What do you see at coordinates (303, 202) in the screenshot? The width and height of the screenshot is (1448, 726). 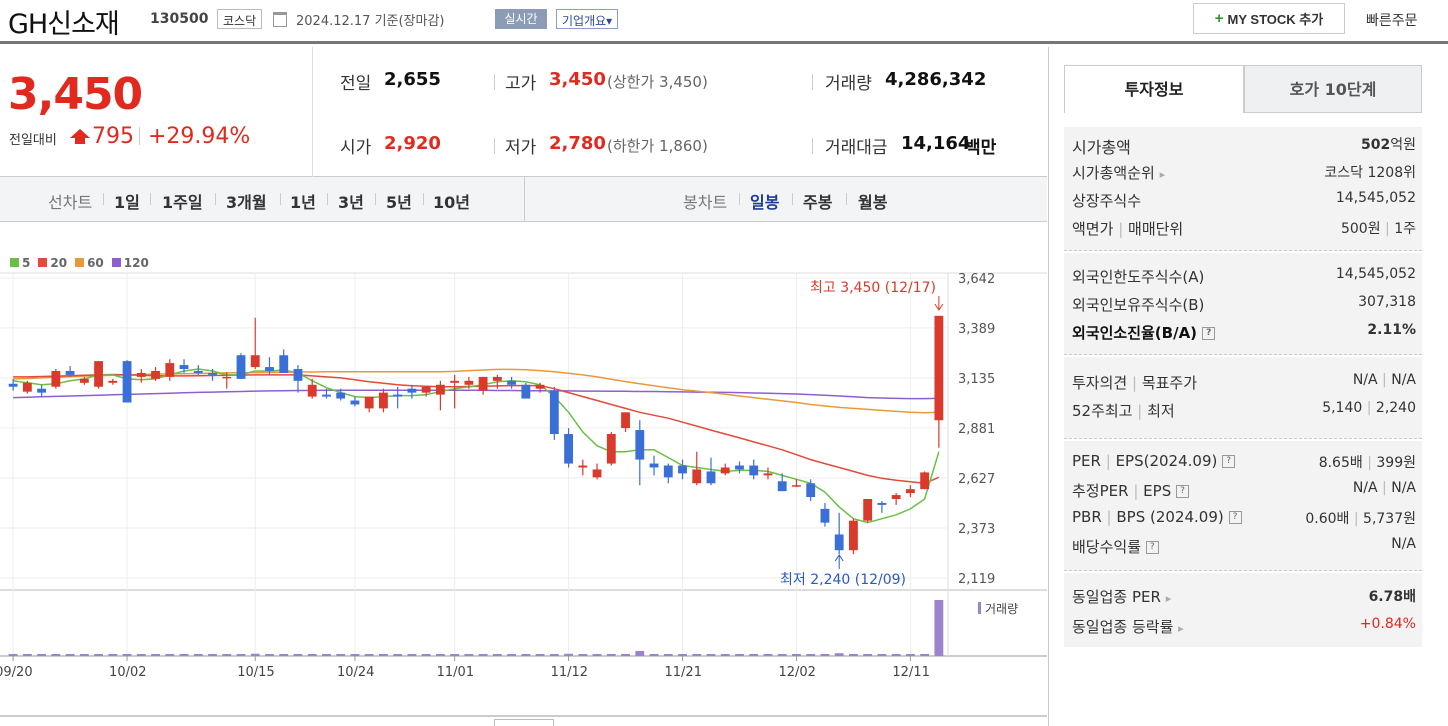 I see `tab-period-1y: 1년` at bounding box center [303, 202].